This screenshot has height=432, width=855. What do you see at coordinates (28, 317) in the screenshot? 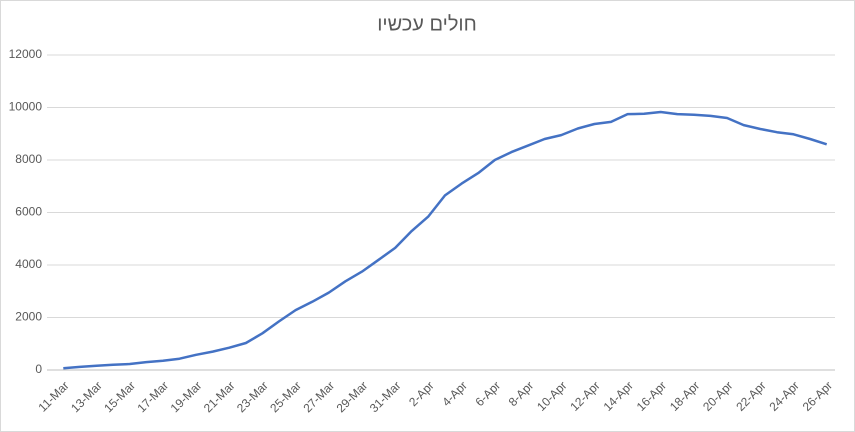
I see `y-tick-label: 2000` at bounding box center [28, 317].